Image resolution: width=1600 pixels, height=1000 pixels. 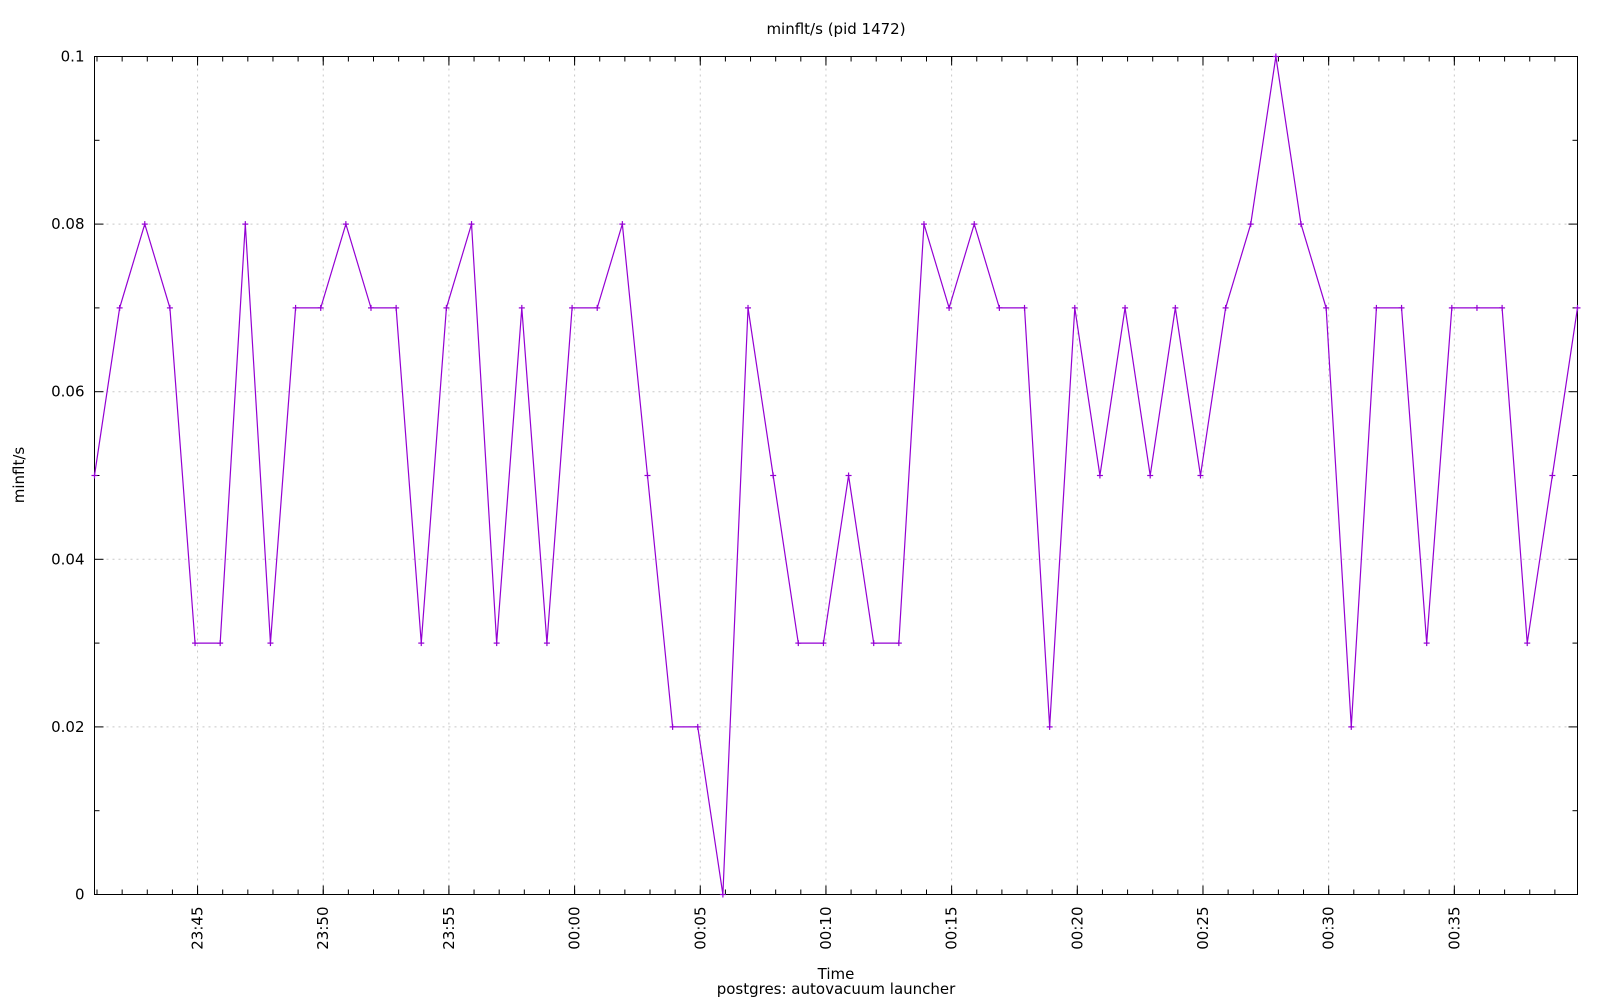 I want to click on x-tick-label: 00:30, so click(x=1329, y=928).